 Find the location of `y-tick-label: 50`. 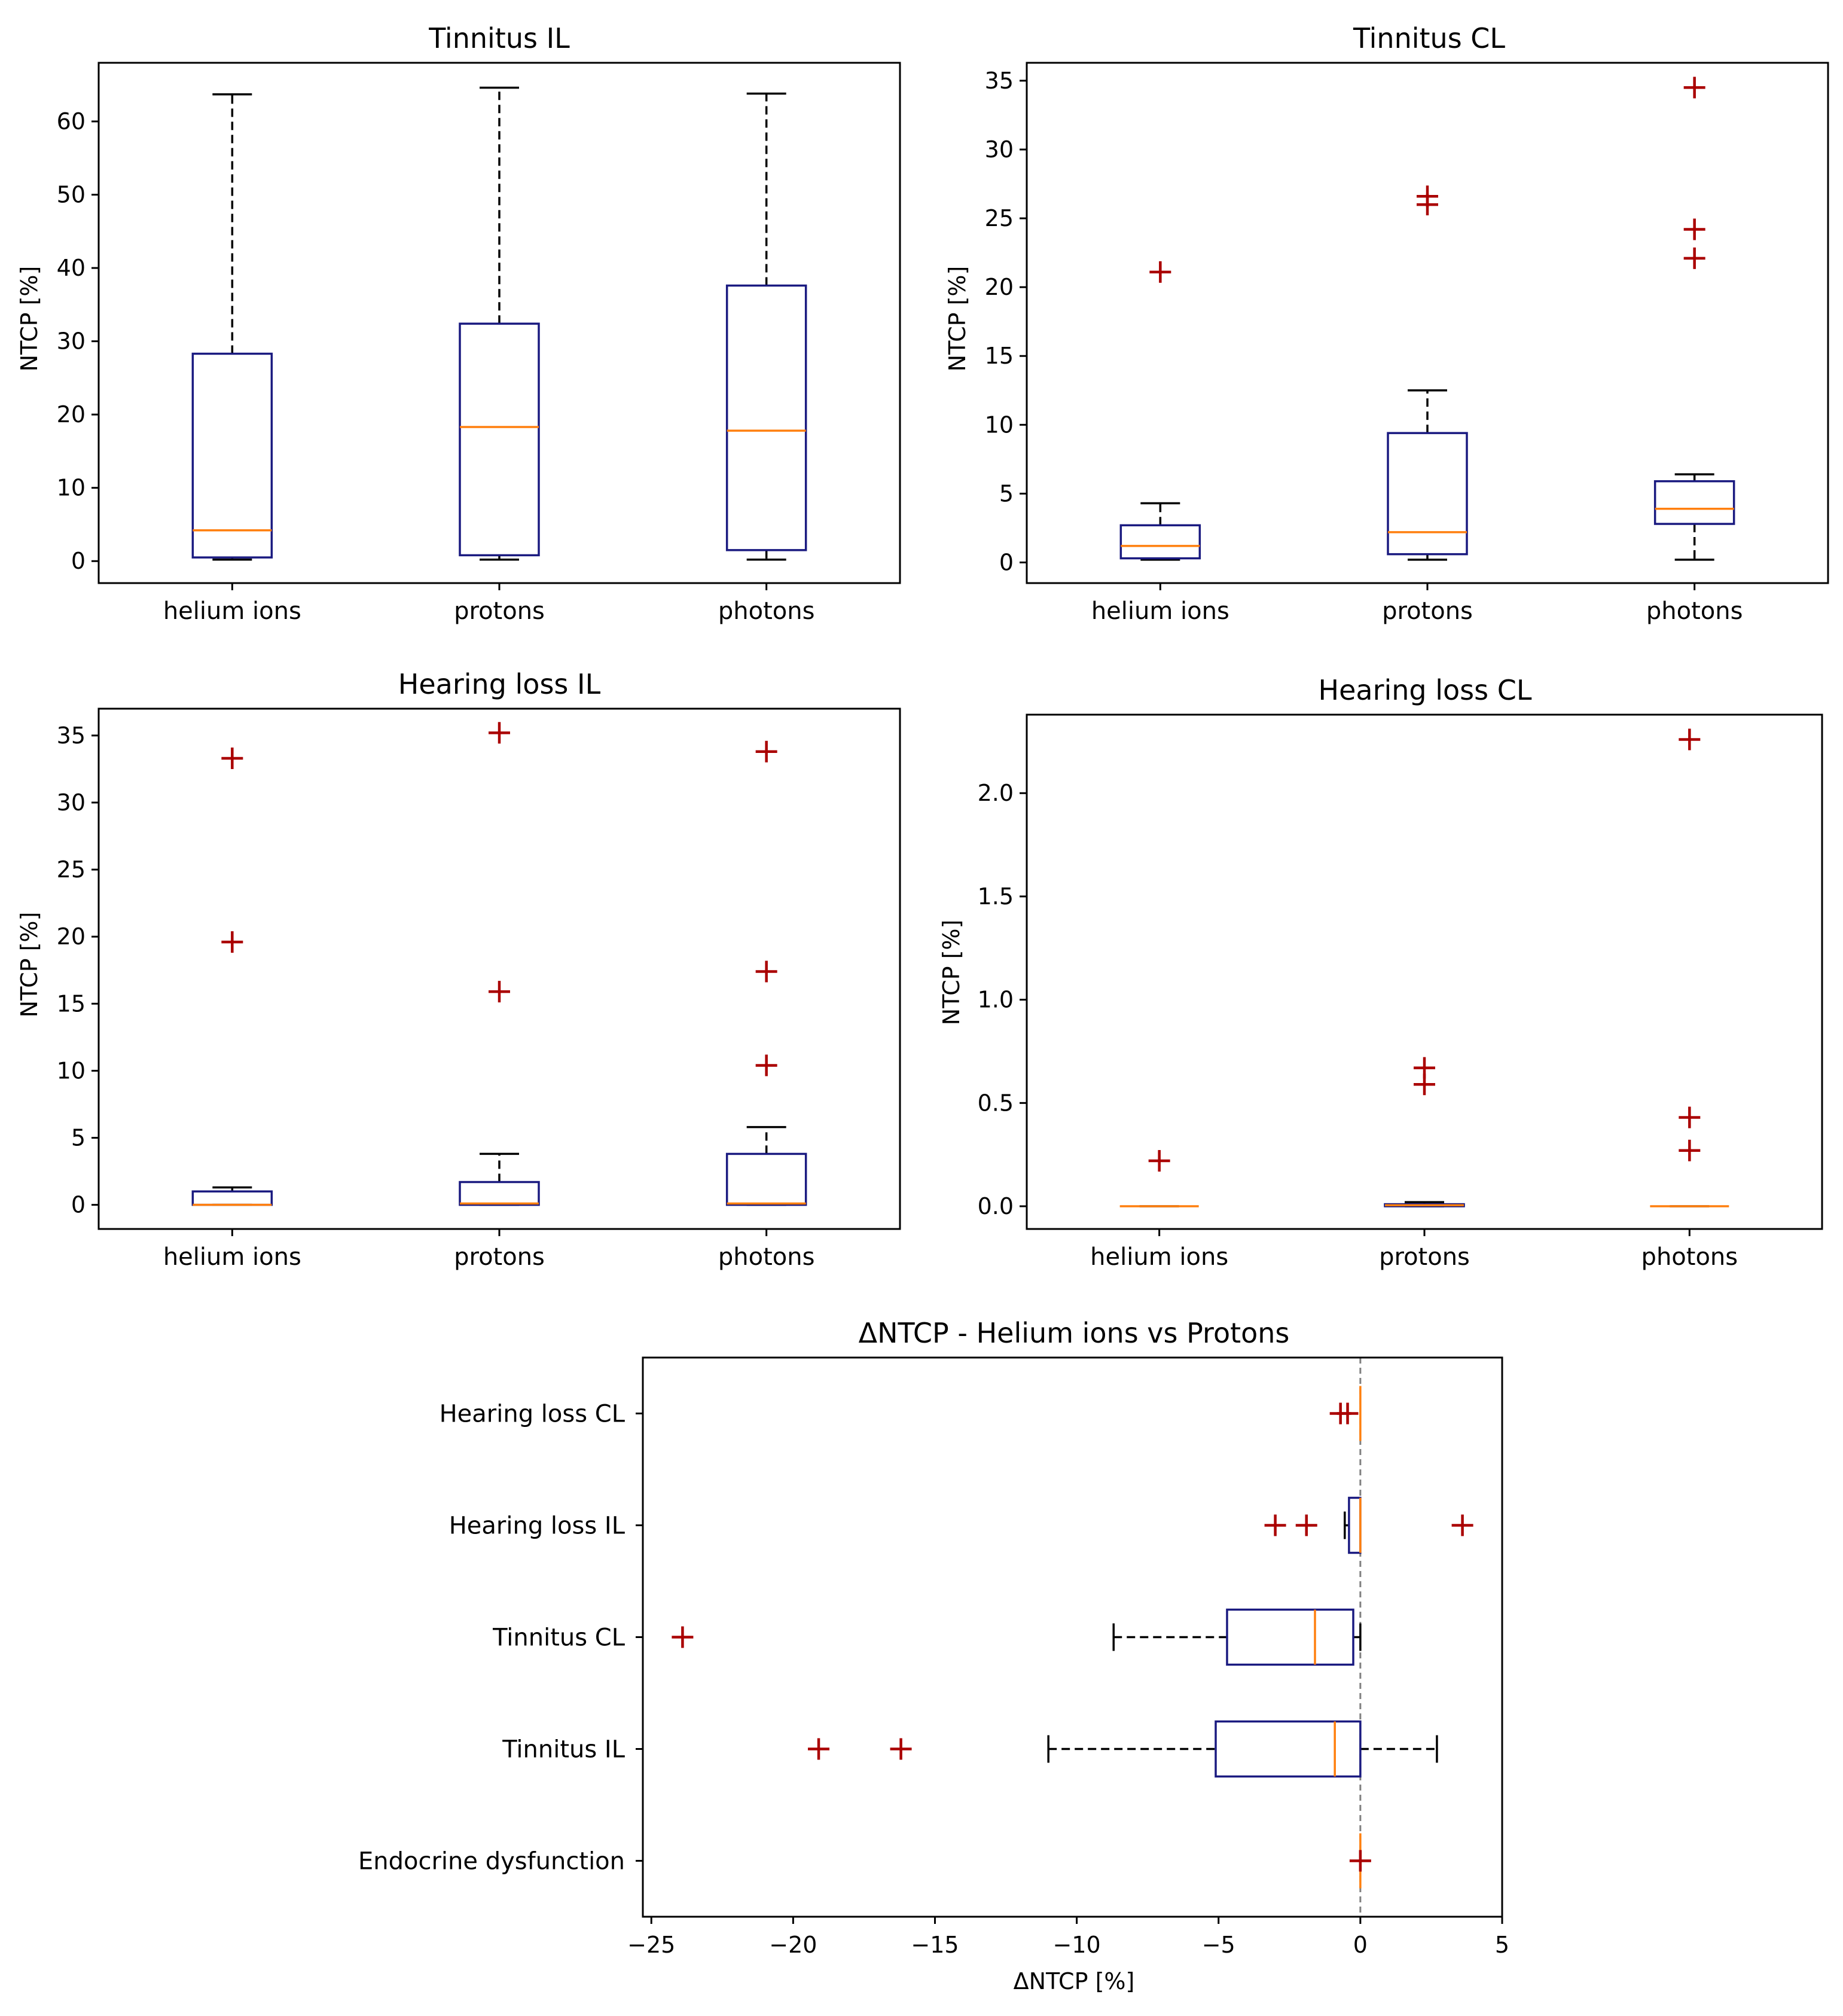

y-tick-label: 50 is located at coordinates (71, 195).